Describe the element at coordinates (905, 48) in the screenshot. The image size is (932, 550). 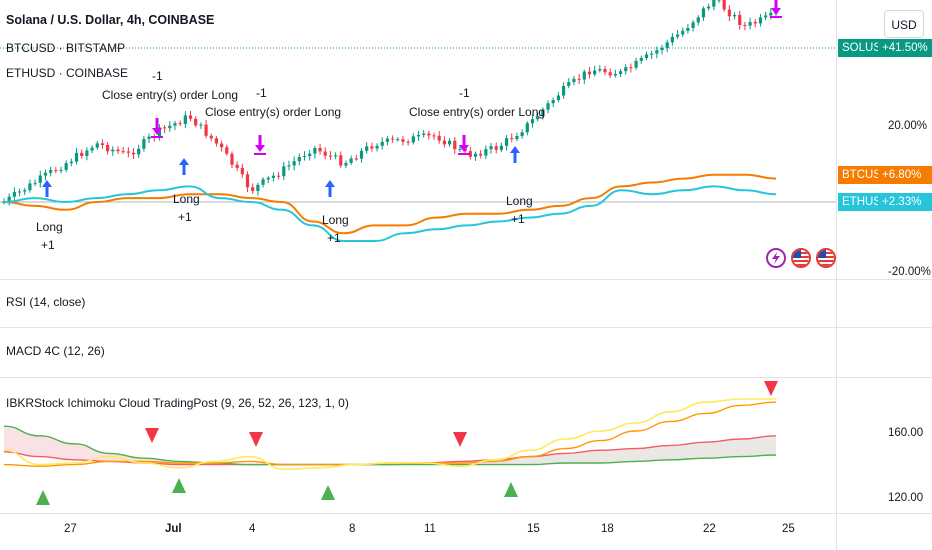
I see `sol-value-tag: +41.50%` at that location.